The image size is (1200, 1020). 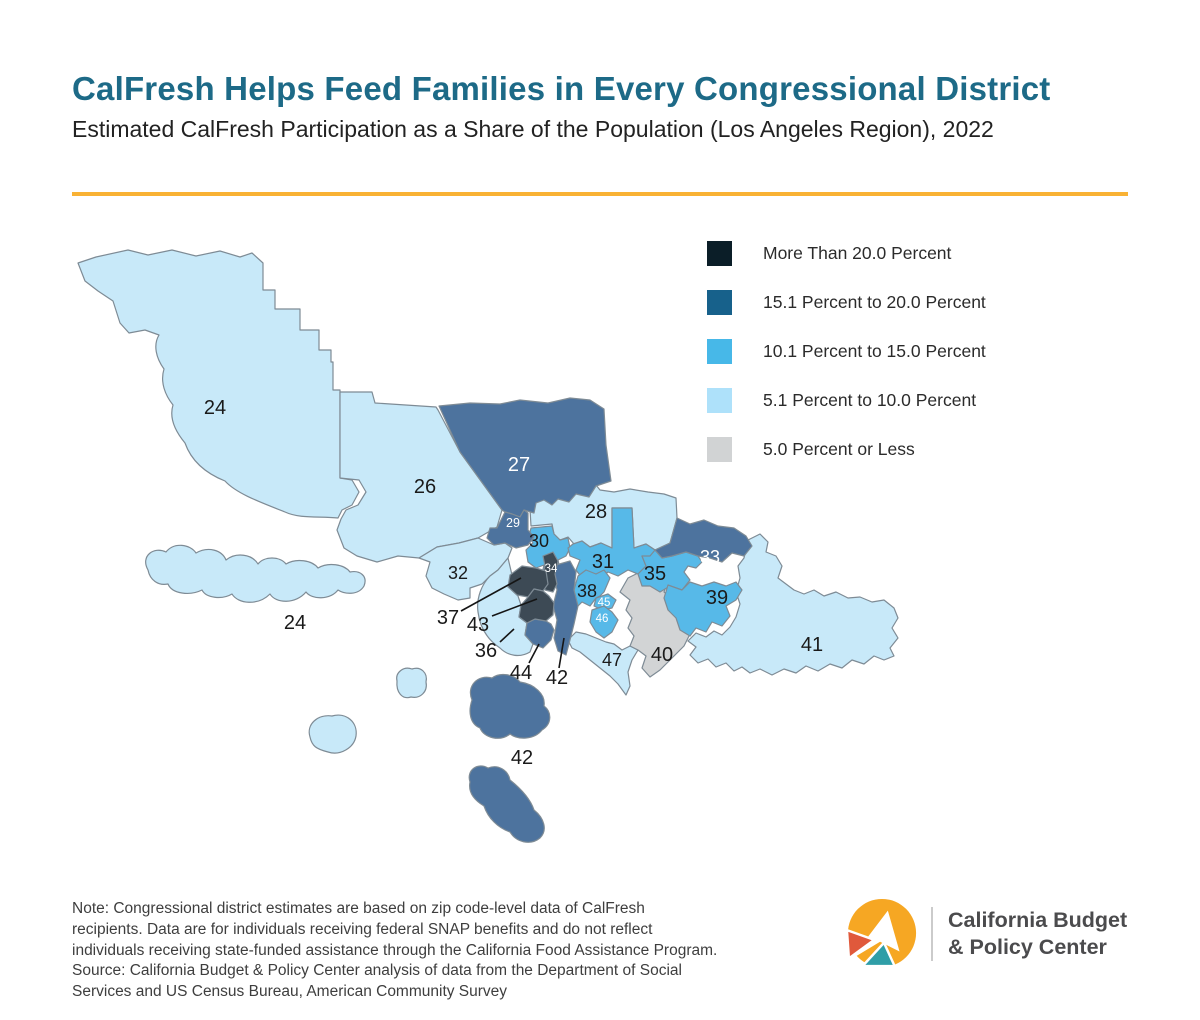 I want to click on district-label-45: 45, so click(x=604, y=603).